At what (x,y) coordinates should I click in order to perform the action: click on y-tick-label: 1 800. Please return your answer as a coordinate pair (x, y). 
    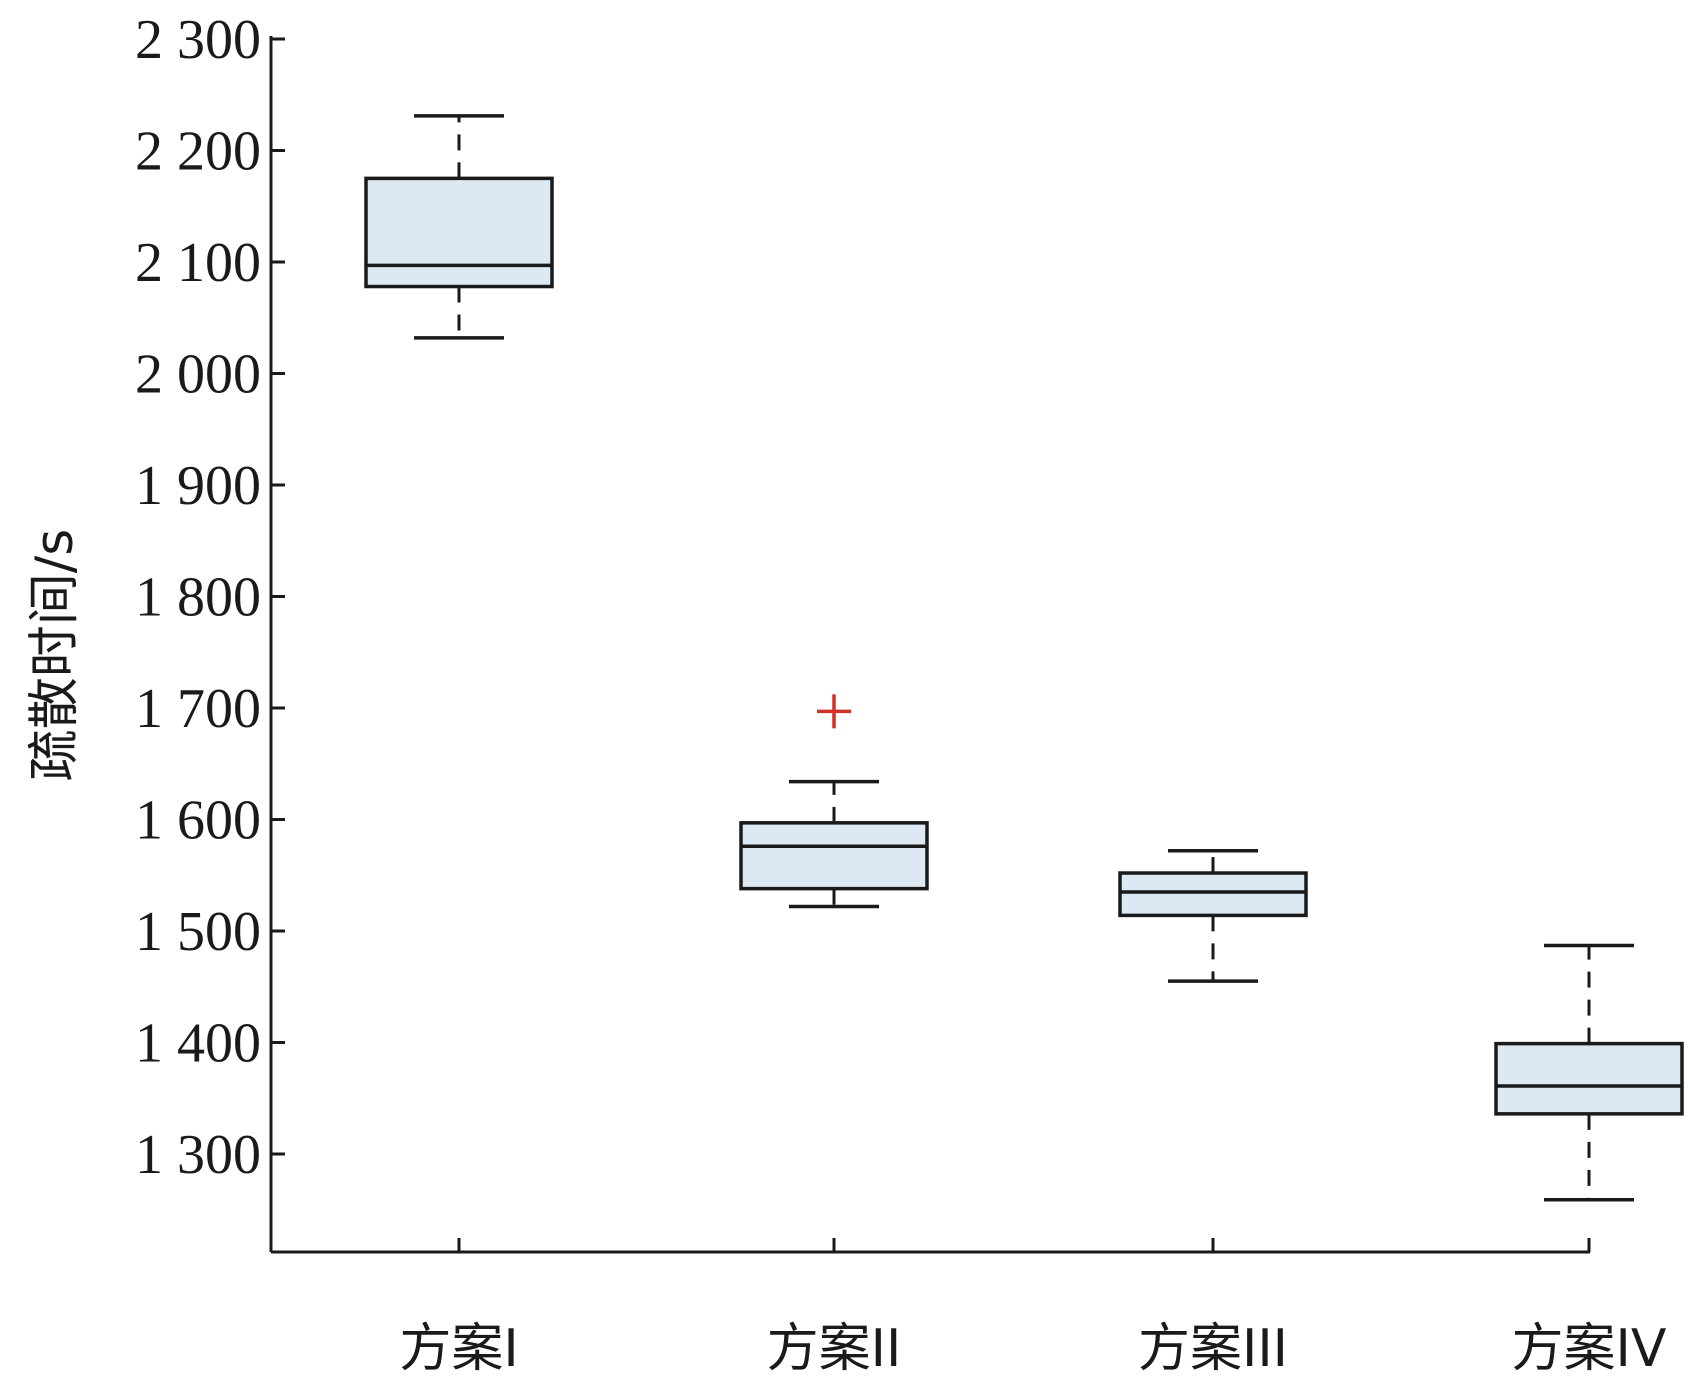
    Looking at the image, I should click on (198, 598).